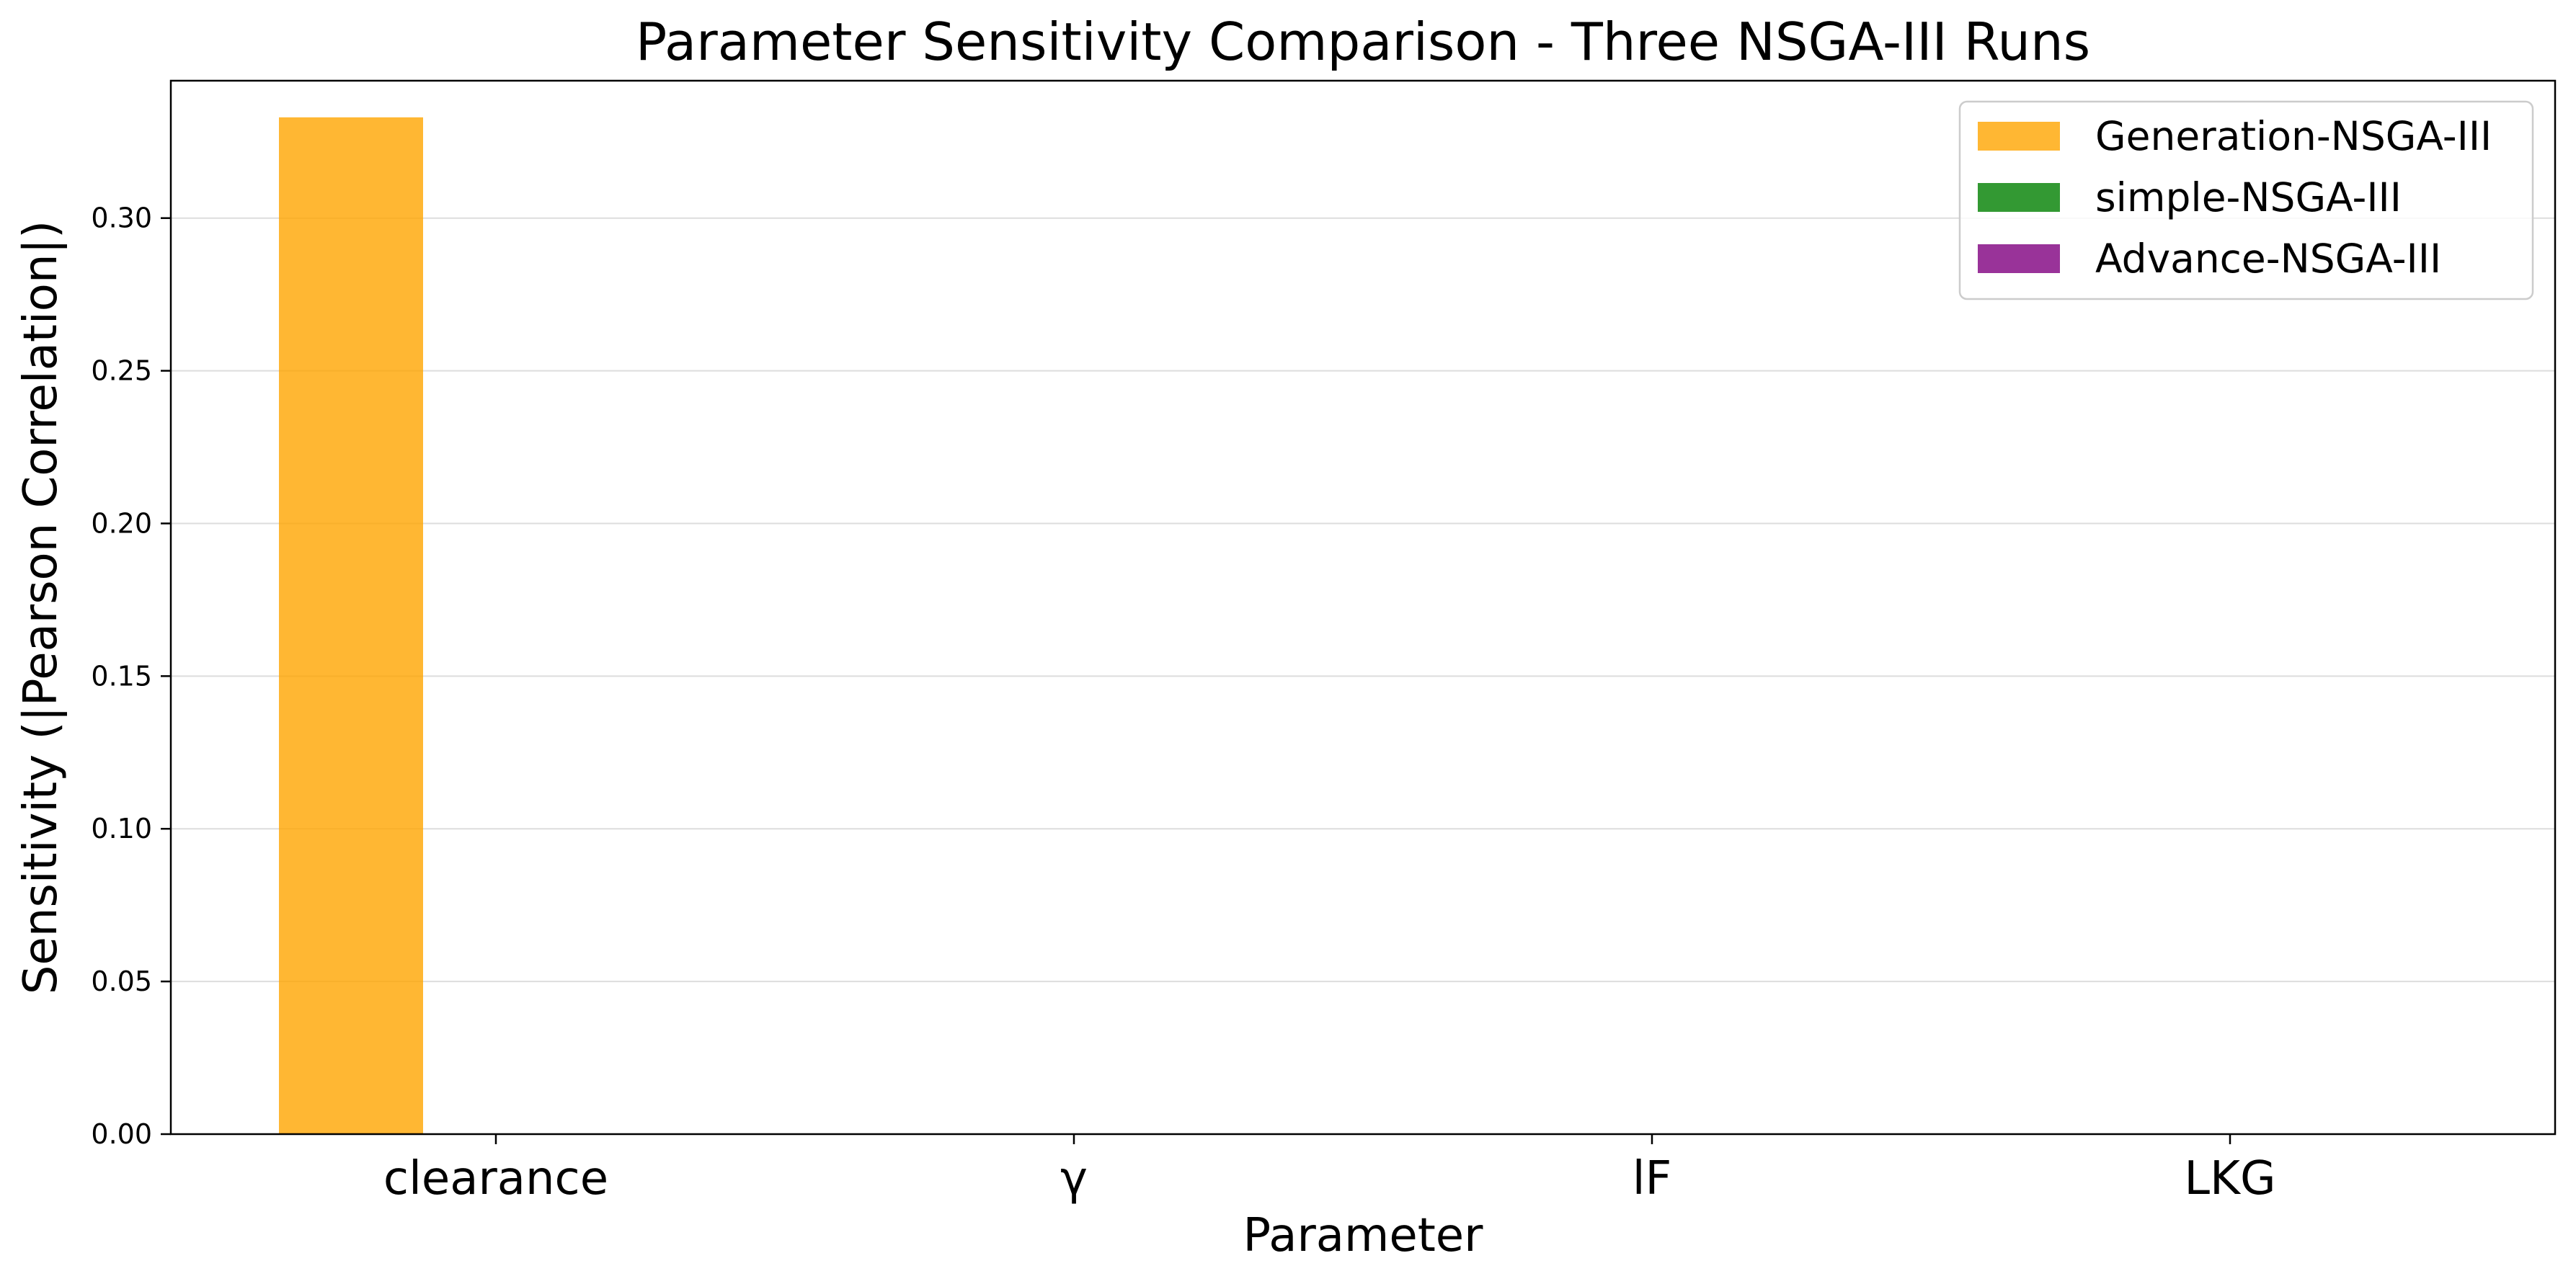  I want to click on x-tick-label: lF, so click(1652, 1178).